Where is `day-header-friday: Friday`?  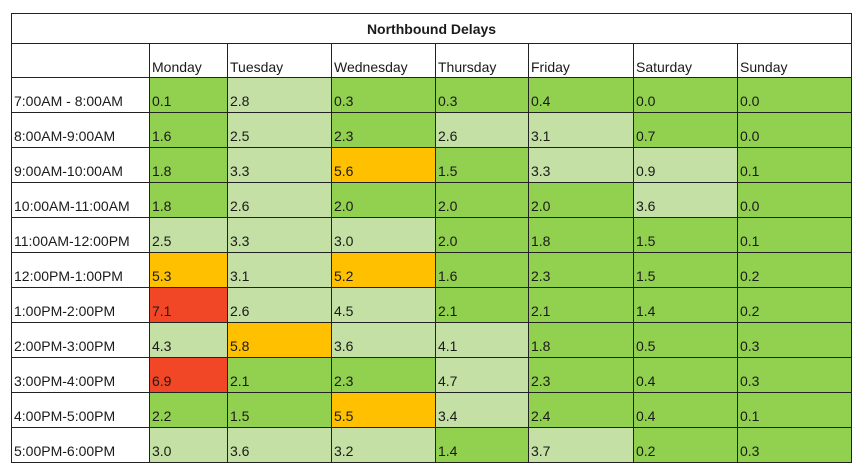
day-header-friday: Friday is located at coordinates (581, 60).